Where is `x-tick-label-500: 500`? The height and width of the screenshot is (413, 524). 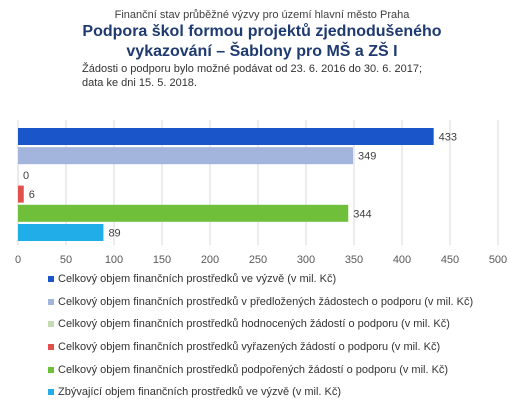
x-tick-label-500: 500 is located at coordinates (498, 260).